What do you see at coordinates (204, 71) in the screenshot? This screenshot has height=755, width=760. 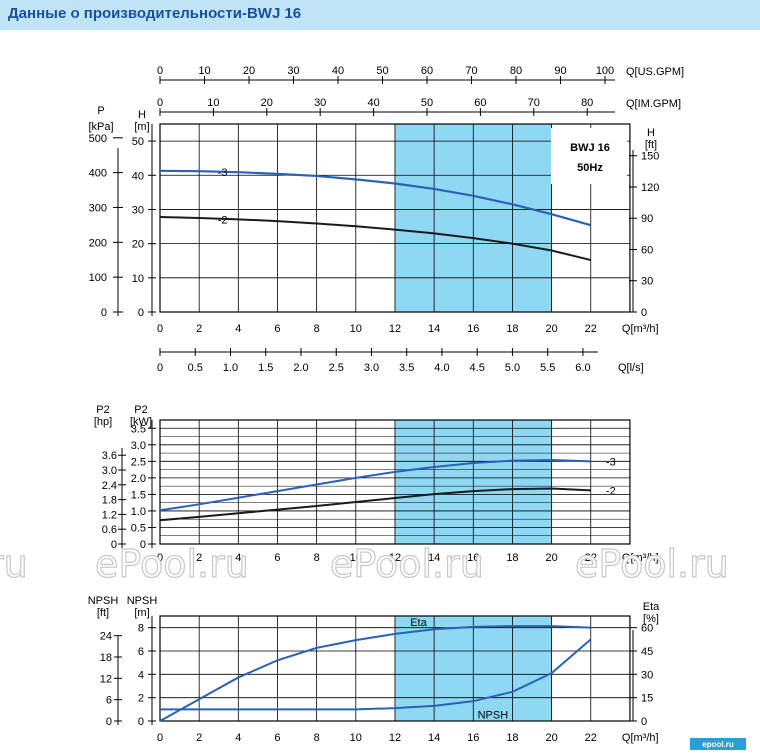 I see `top-axis-usgpm-tick-label: 10` at bounding box center [204, 71].